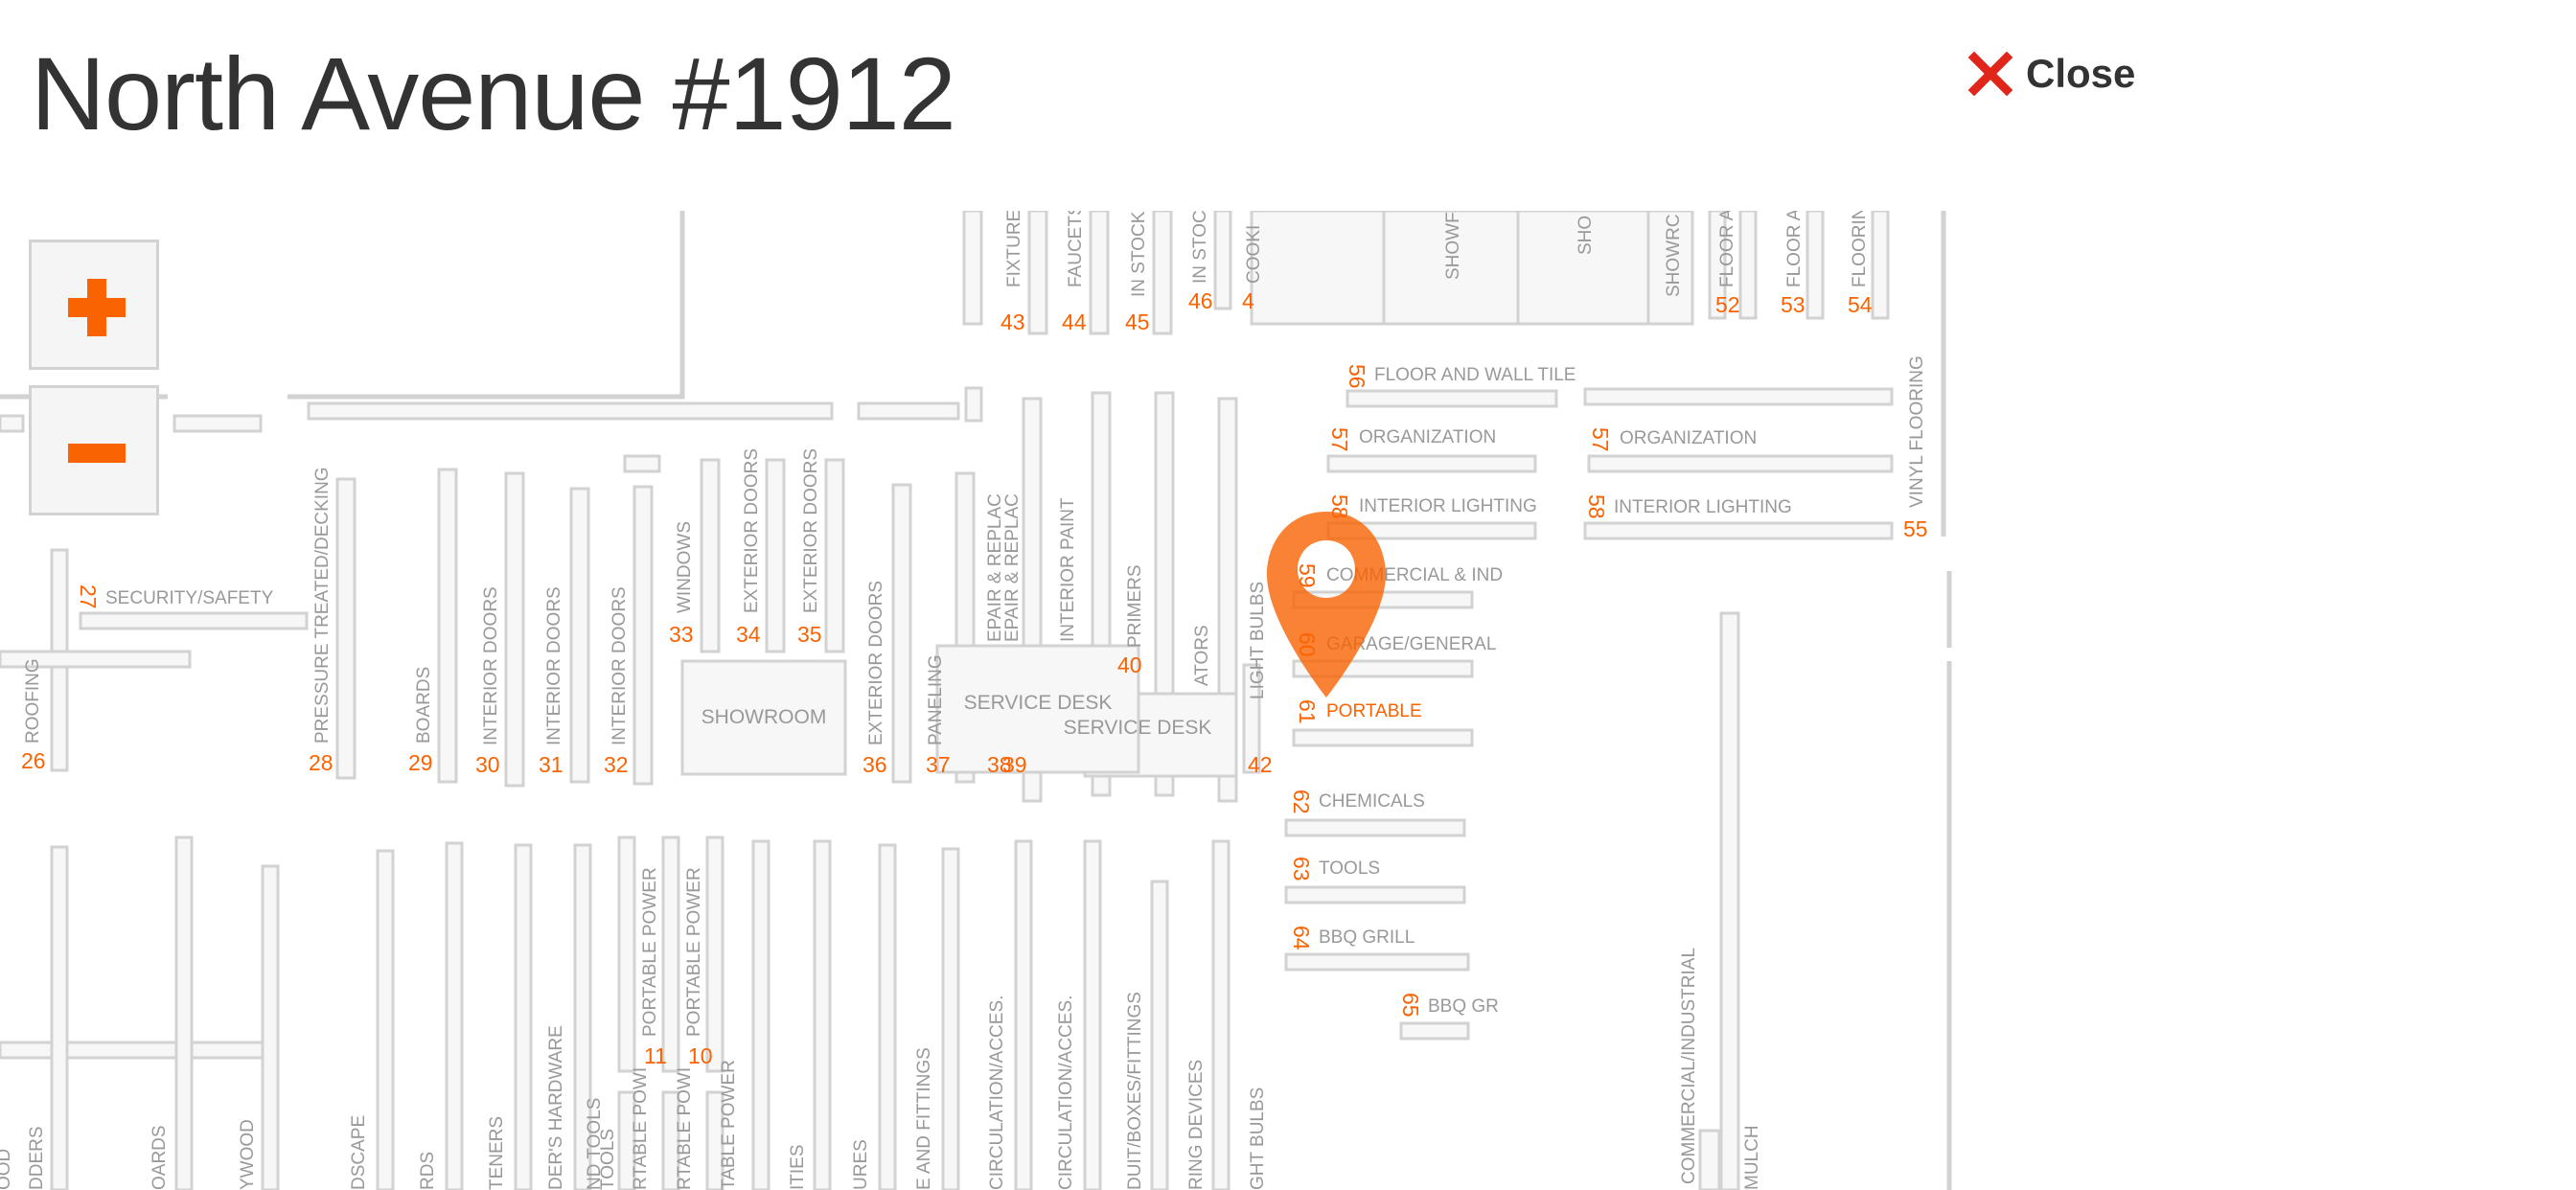 The height and width of the screenshot is (1190, 2576). What do you see at coordinates (764, 717) in the screenshot?
I see `area-label: SHOWROOM` at bounding box center [764, 717].